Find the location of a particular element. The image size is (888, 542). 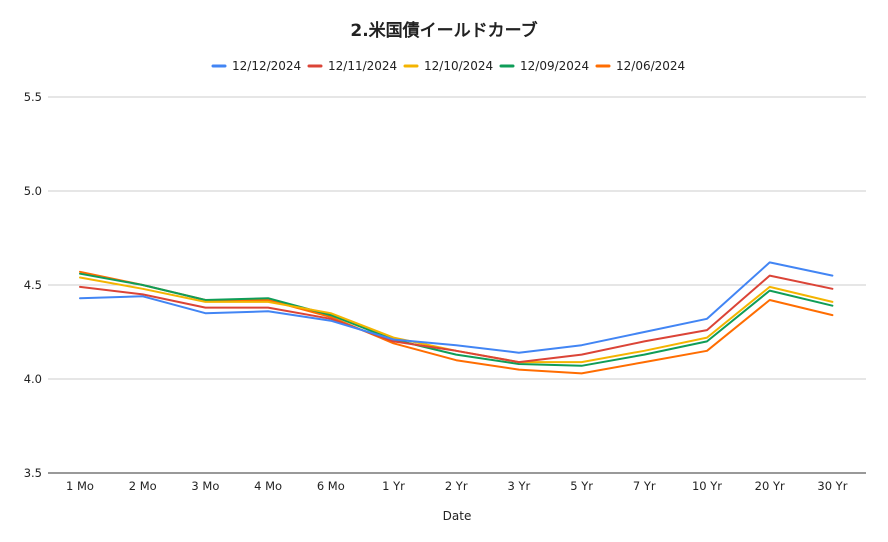

legend-item: 12/11/2024 is located at coordinates (352, 66).